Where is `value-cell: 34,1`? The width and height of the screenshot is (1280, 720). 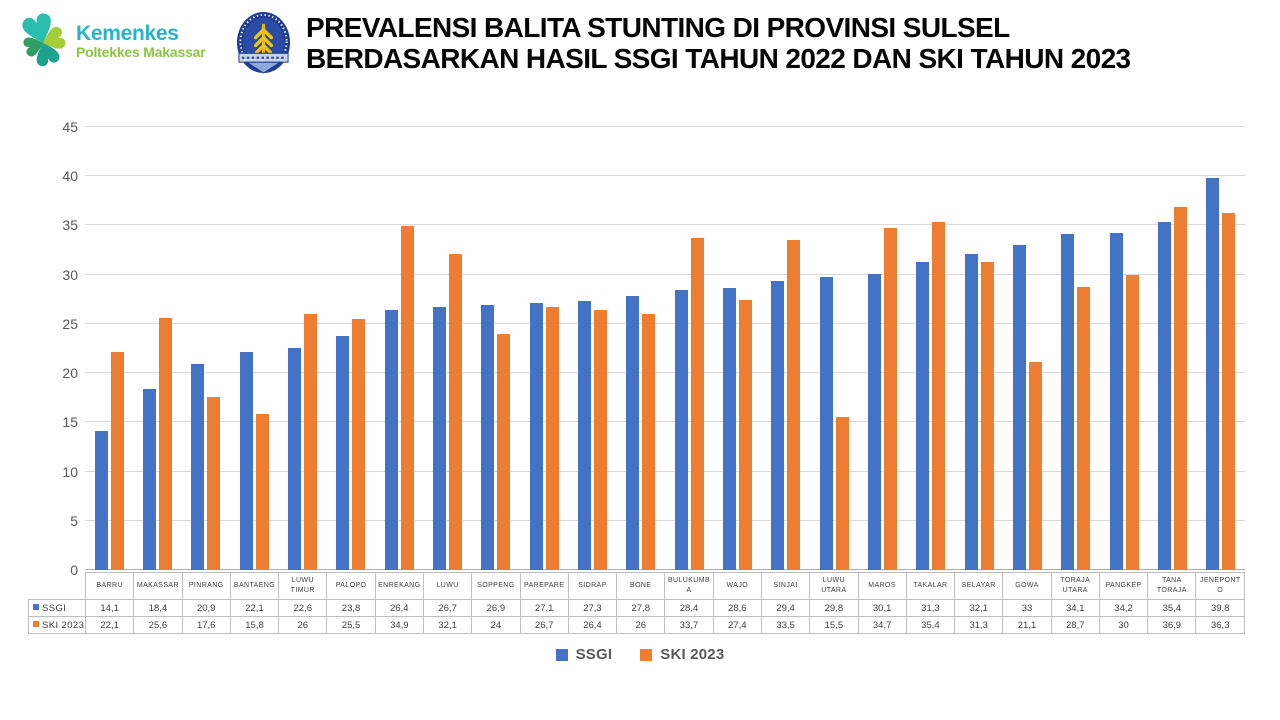
value-cell: 34,1 is located at coordinates (1075, 608).